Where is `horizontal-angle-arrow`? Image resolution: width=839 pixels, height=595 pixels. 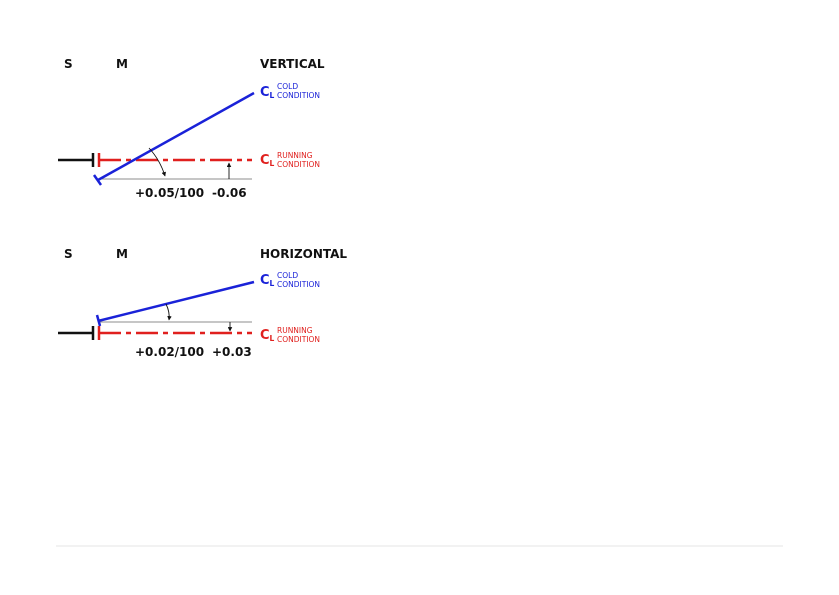
horizontal-angle-arrow is located at coordinates (168, 312).